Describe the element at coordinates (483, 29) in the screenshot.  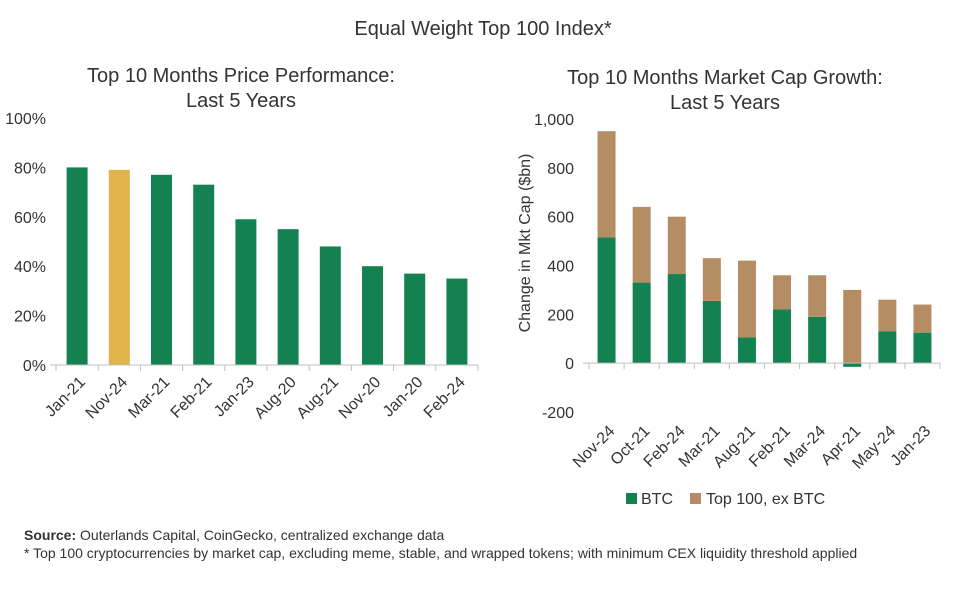
I see `main-title: Equal Weight Top 100 Index*` at that location.